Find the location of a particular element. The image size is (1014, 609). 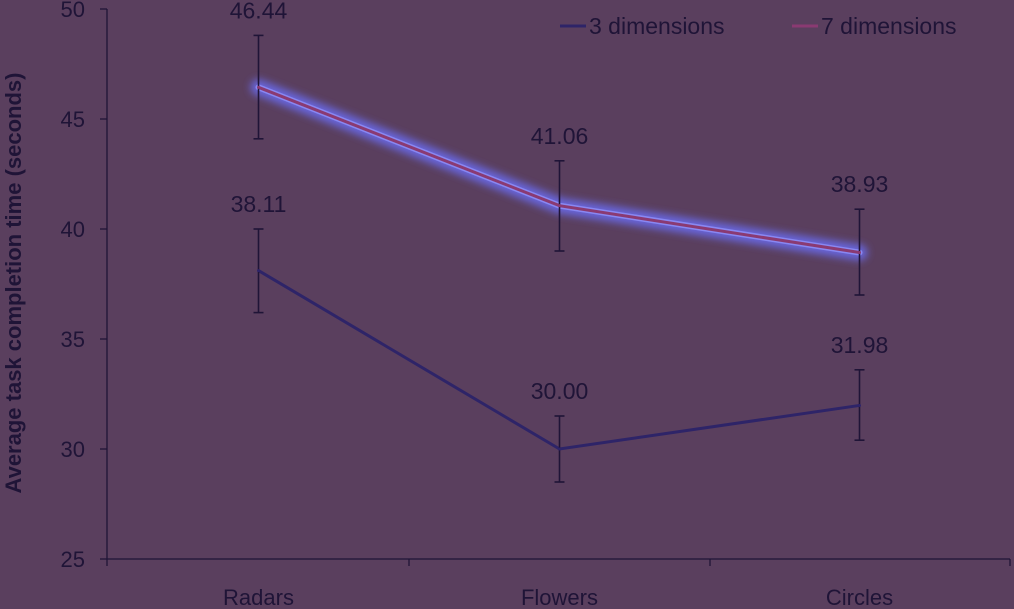

legend-item-1: 3 dimensions is located at coordinates (642, 26).